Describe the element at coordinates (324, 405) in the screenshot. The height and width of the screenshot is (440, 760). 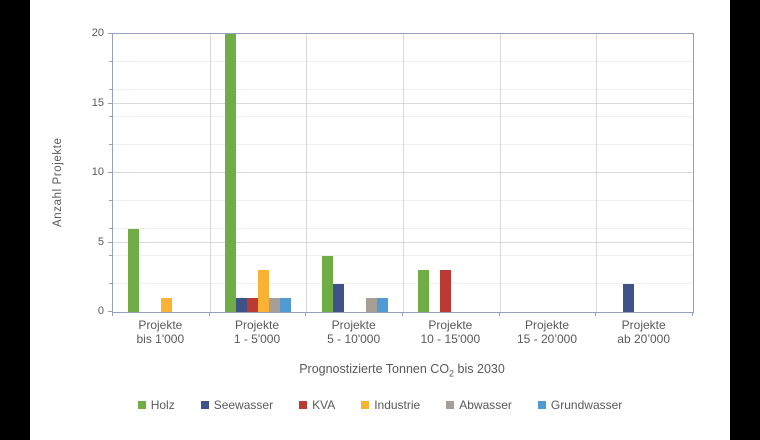
I see `legend-label: KVA` at that location.